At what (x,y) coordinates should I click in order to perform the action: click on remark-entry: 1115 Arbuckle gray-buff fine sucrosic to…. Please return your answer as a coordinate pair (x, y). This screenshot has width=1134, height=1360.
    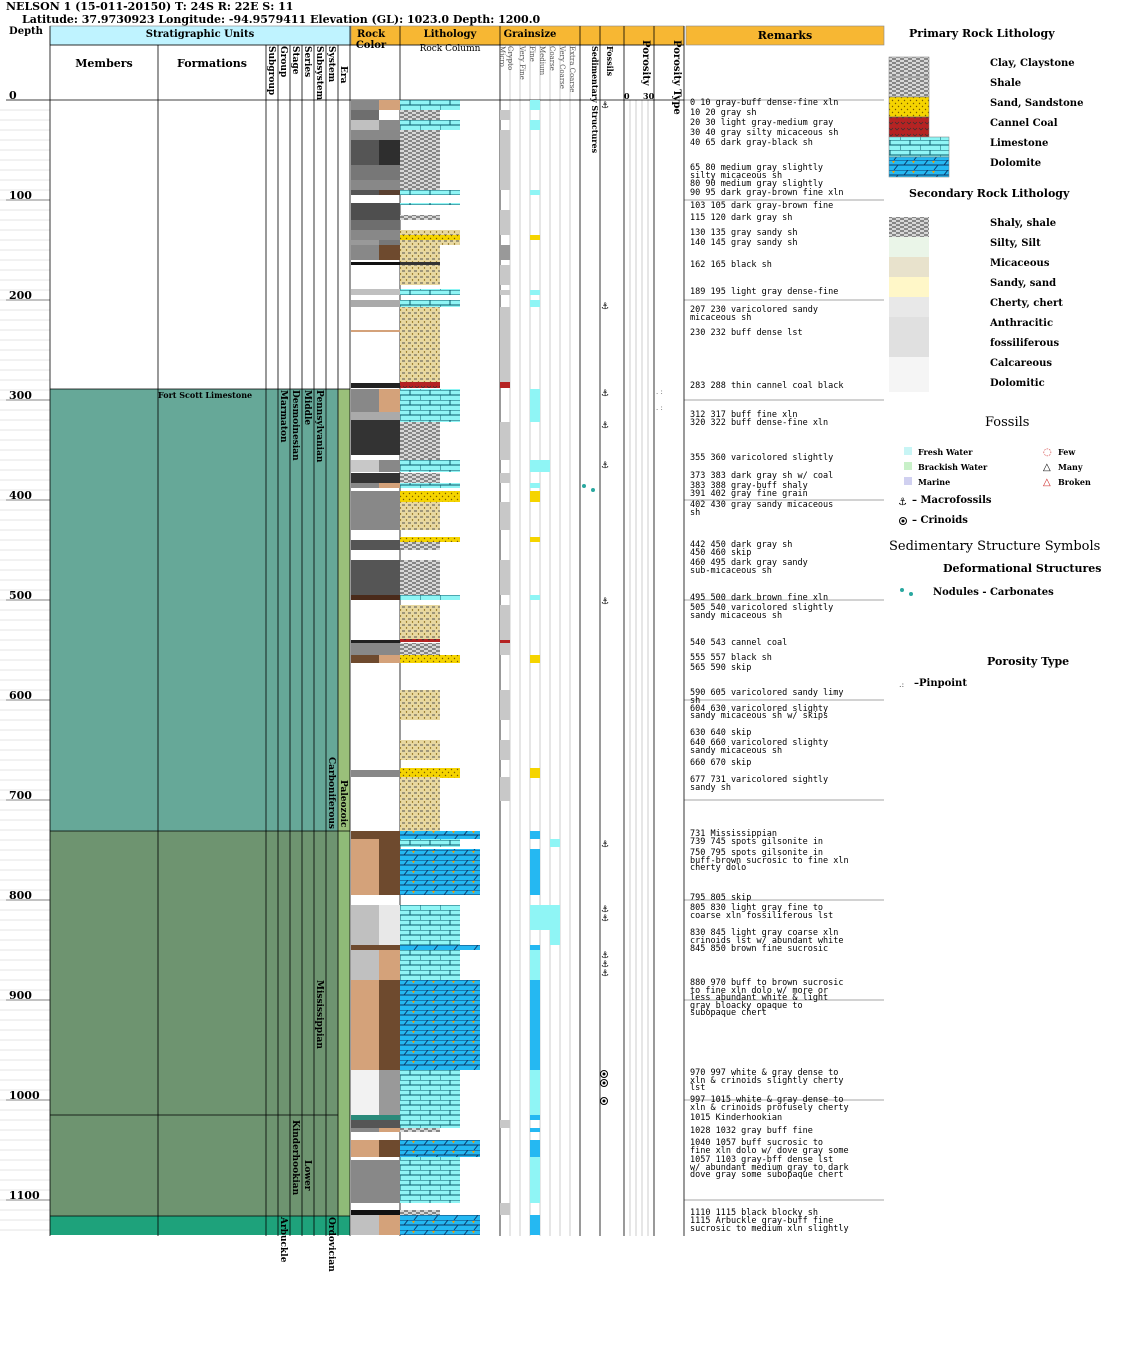
    Looking at the image, I should click on (769, 1225).